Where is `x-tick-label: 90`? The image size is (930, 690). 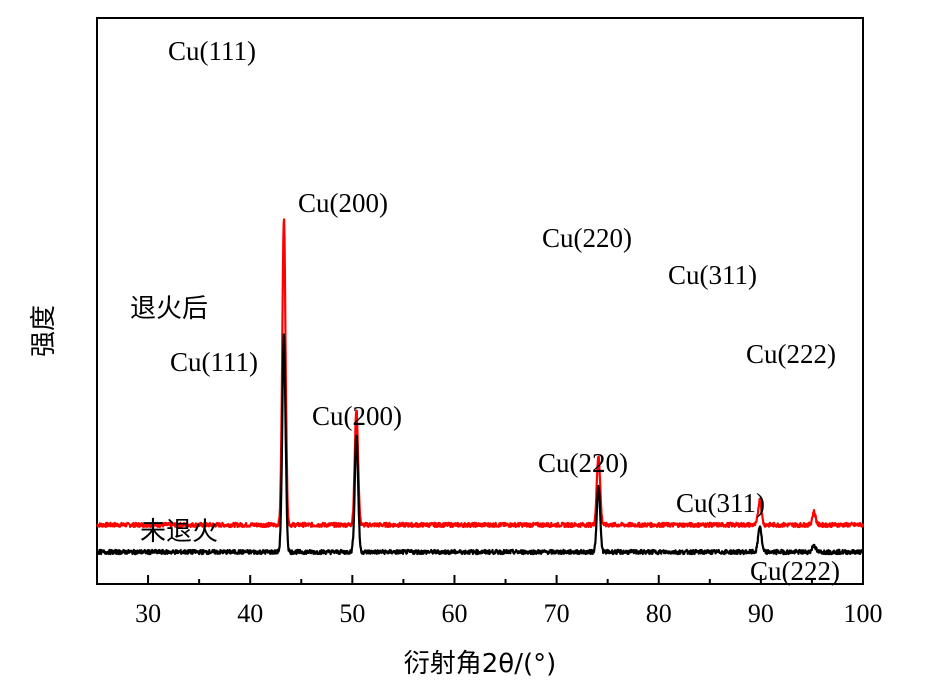
x-tick-label: 90 is located at coordinates (761, 613).